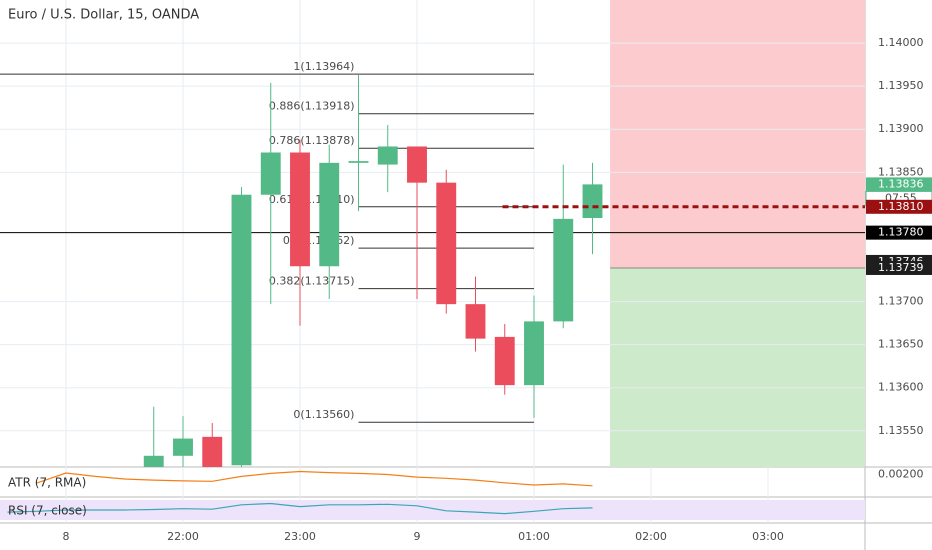 This screenshot has width=932, height=550. I want to click on x-tick-label: 03:00, so click(768, 536).